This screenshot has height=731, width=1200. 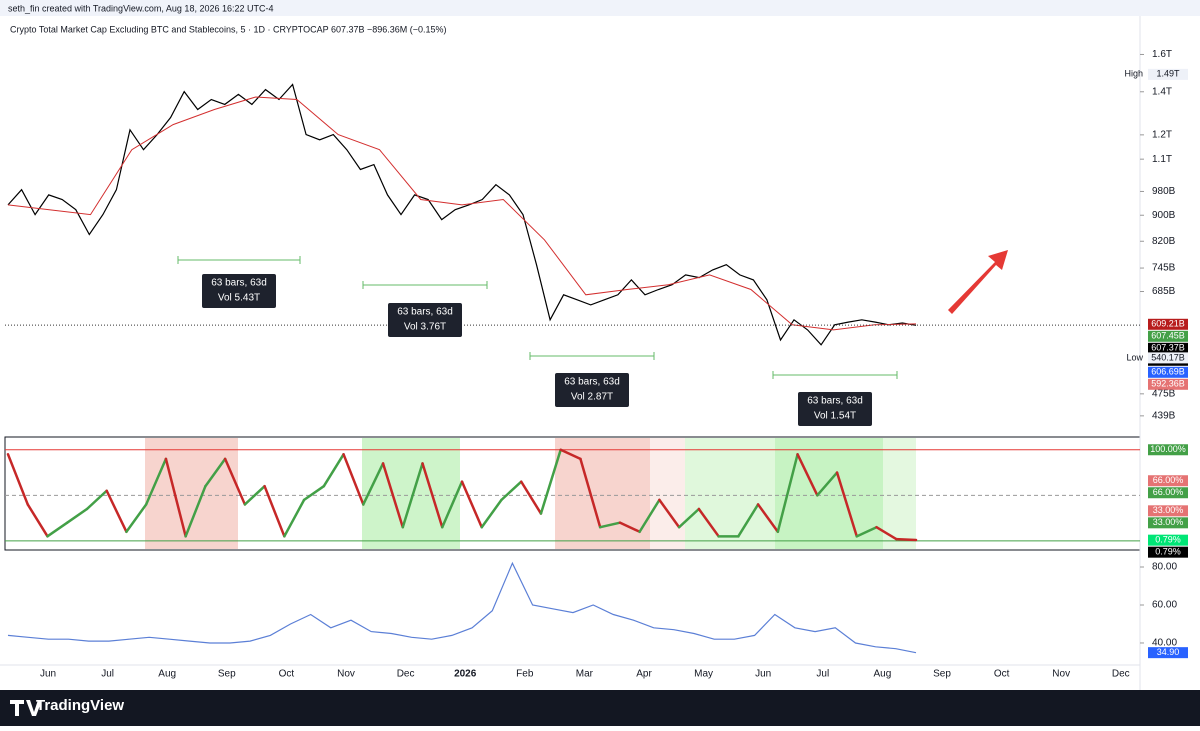 I want to click on y-tick-label: 1.2T, so click(x=1162, y=134).